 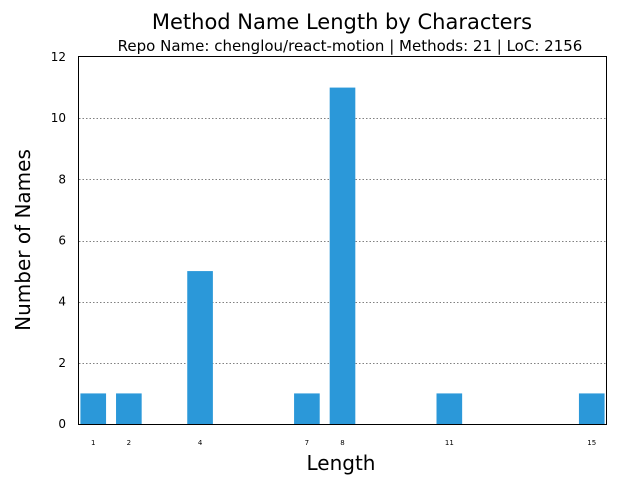 I want to click on y-tick-label: 6, so click(x=62, y=241).